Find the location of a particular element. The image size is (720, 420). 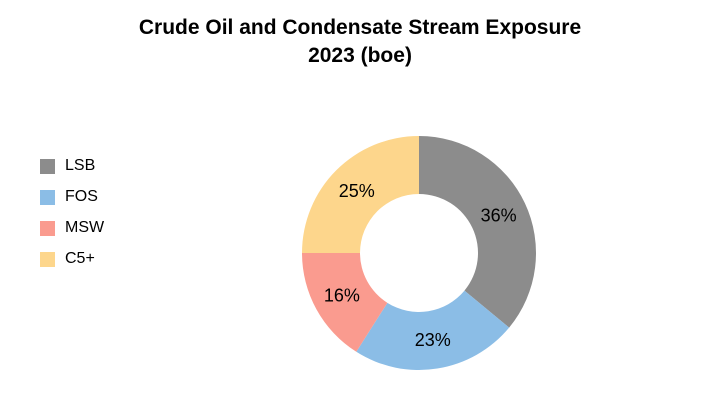

legend-item-c5plus: C5+ is located at coordinates (72, 259).